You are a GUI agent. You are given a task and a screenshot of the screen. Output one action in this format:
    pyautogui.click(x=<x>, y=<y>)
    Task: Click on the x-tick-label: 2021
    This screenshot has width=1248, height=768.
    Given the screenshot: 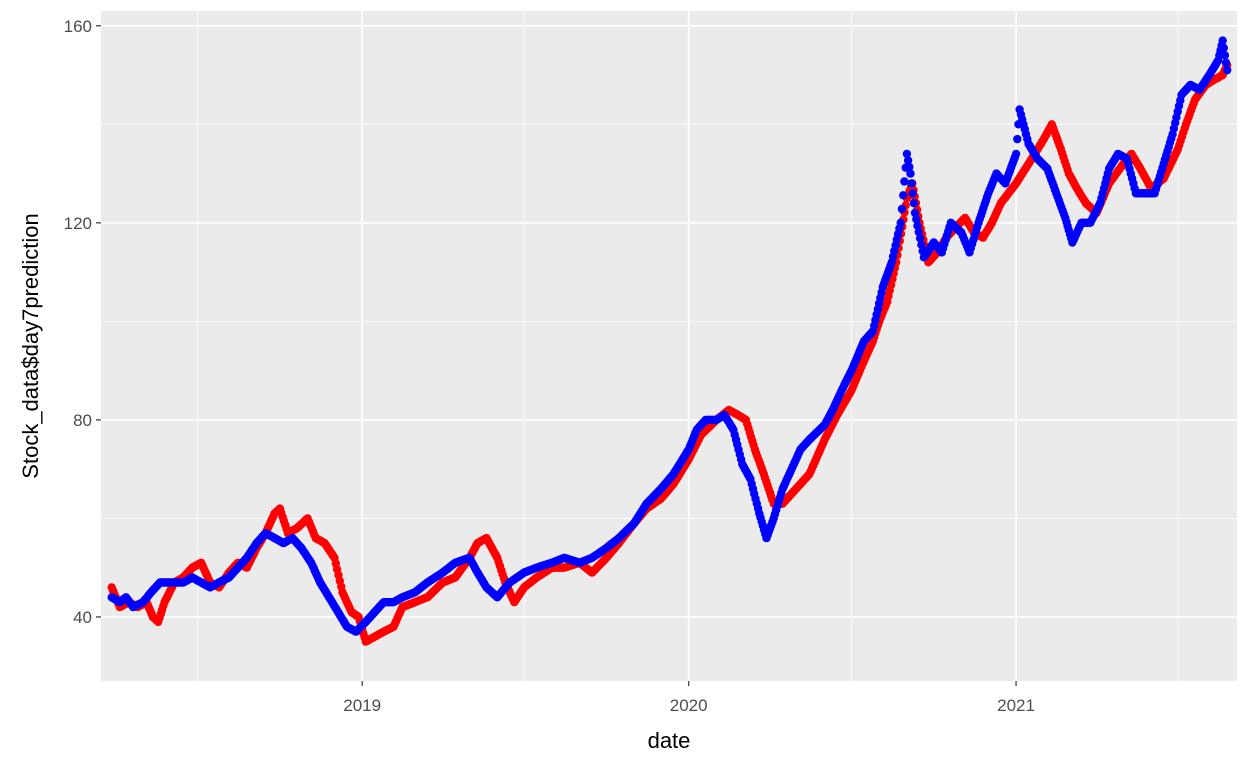 What is the action you would take?
    pyautogui.click(x=1016, y=705)
    